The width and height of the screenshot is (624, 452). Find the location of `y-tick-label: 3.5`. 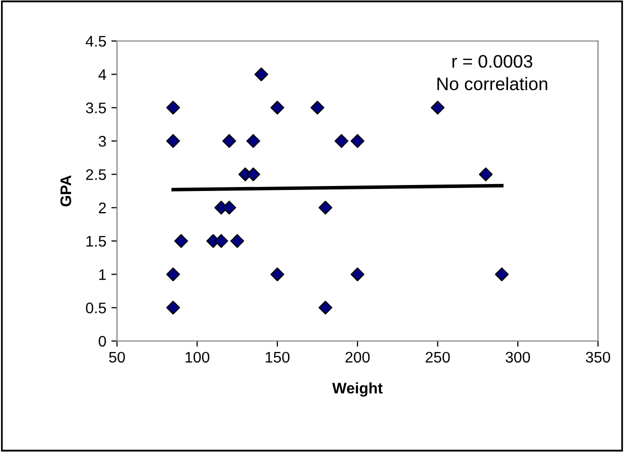

y-tick-label: 3.5 is located at coordinates (96, 108).